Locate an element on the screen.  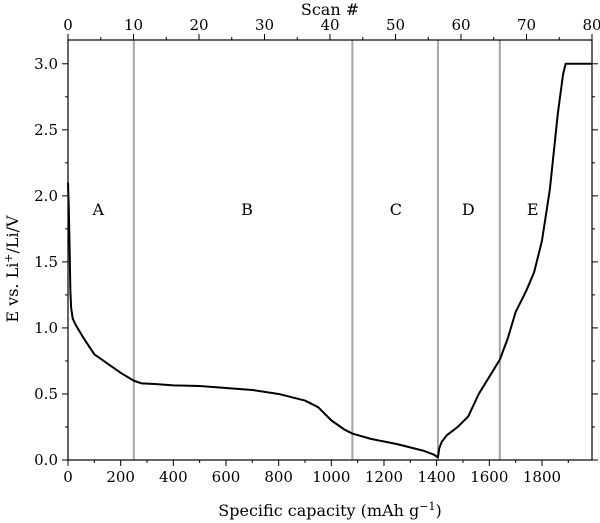
x-tick-label-1600: 1600 is located at coordinates (489, 477).